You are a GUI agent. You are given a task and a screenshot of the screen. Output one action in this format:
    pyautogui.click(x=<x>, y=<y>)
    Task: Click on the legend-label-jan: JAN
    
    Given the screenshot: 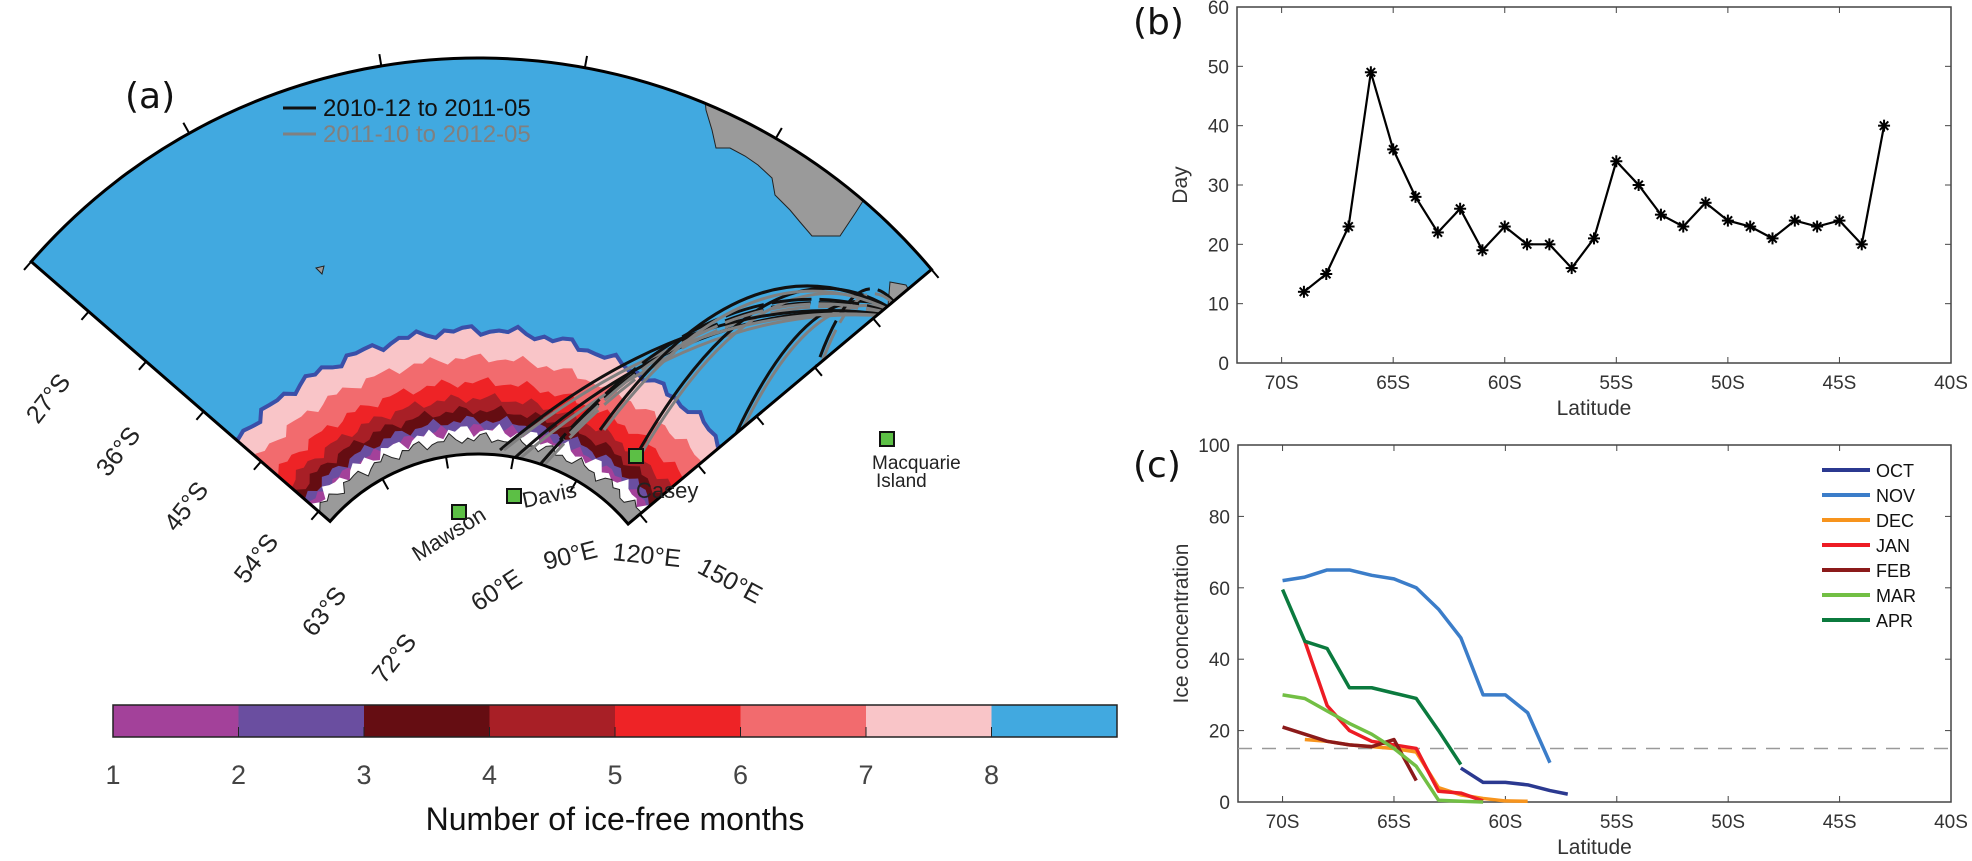 What is the action you would take?
    pyautogui.click(x=1893, y=546)
    